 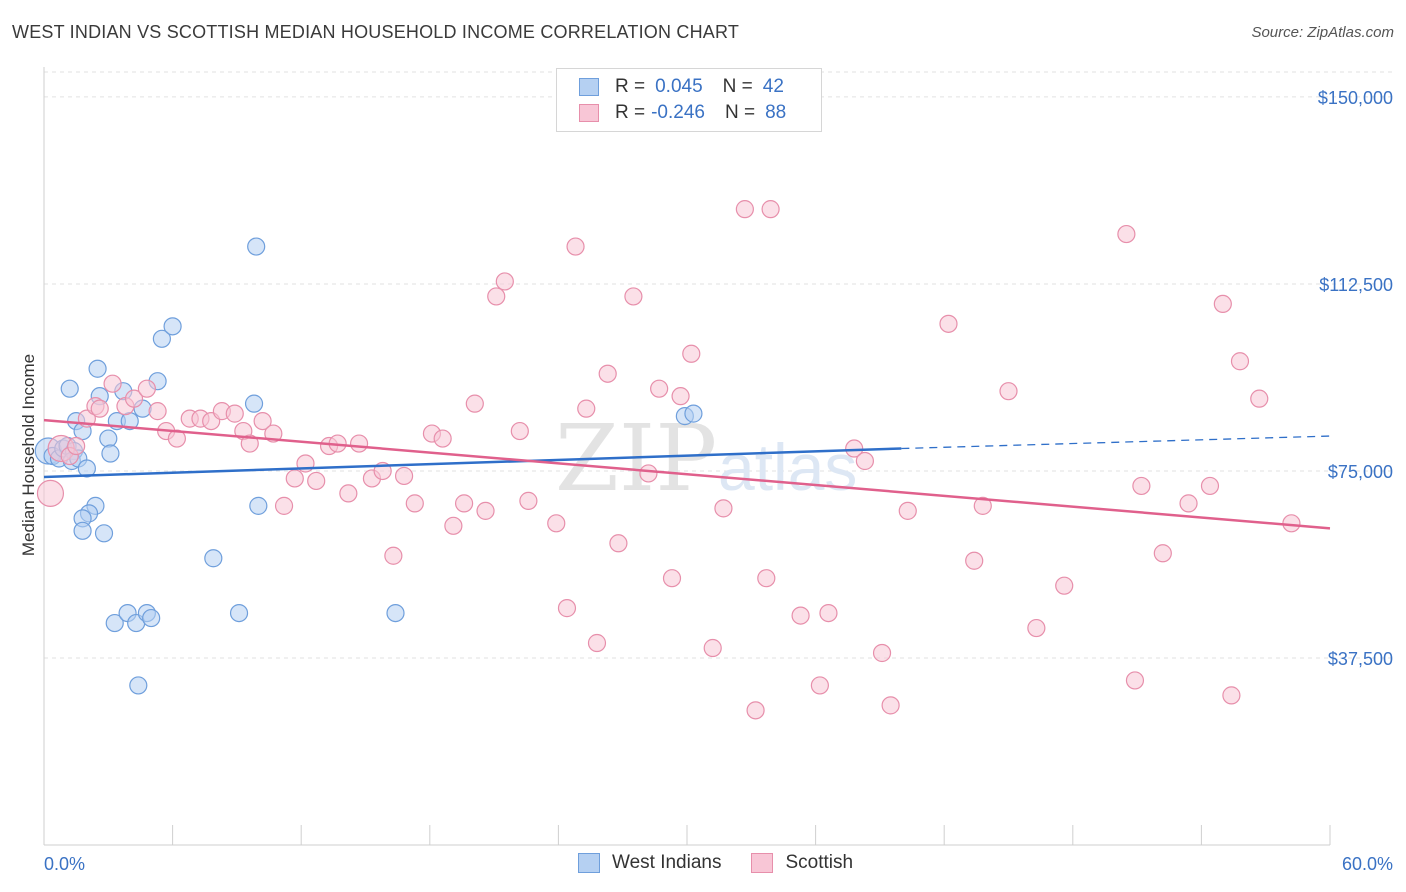 I want to click on x-tick-labels: 0.0% 60.0%, so click(x=718, y=864).